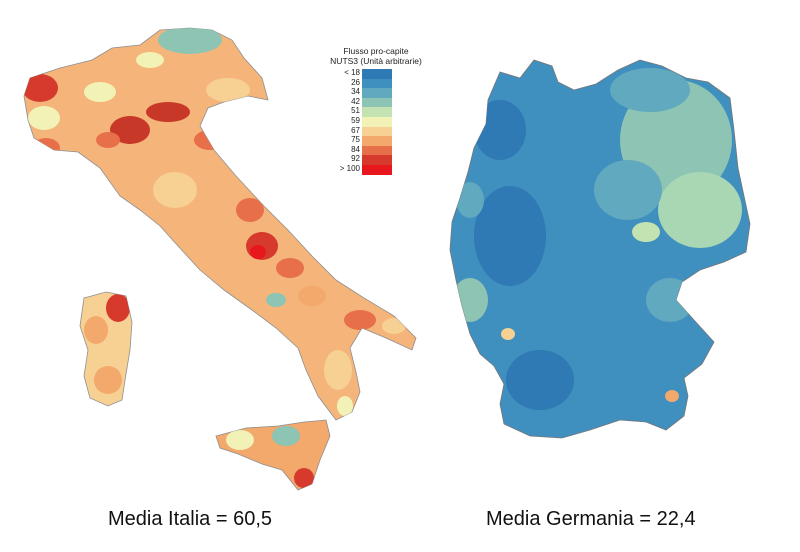 The width and height of the screenshot is (800, 552). I want to click on legend-label: 51, so click(355, 111).